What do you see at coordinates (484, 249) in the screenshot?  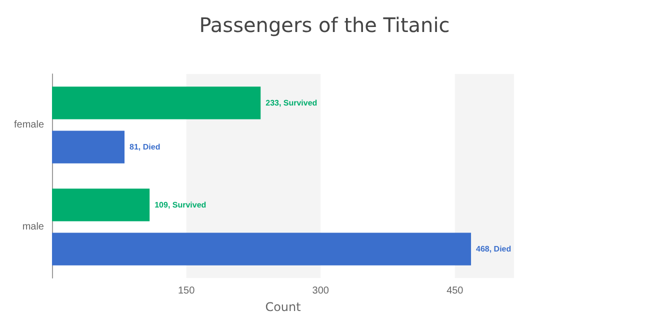 I see `data-label: 468,` at bounding box center [484, 249].